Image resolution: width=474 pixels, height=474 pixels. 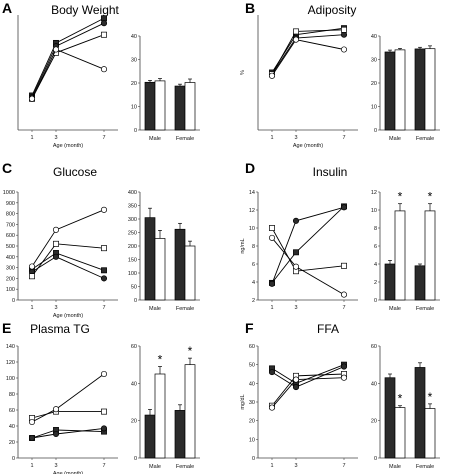 What do you see at coordinates (252, 193) in the screenshot?
I see `y-tick-label: 14` at bounding box center [252, 193].